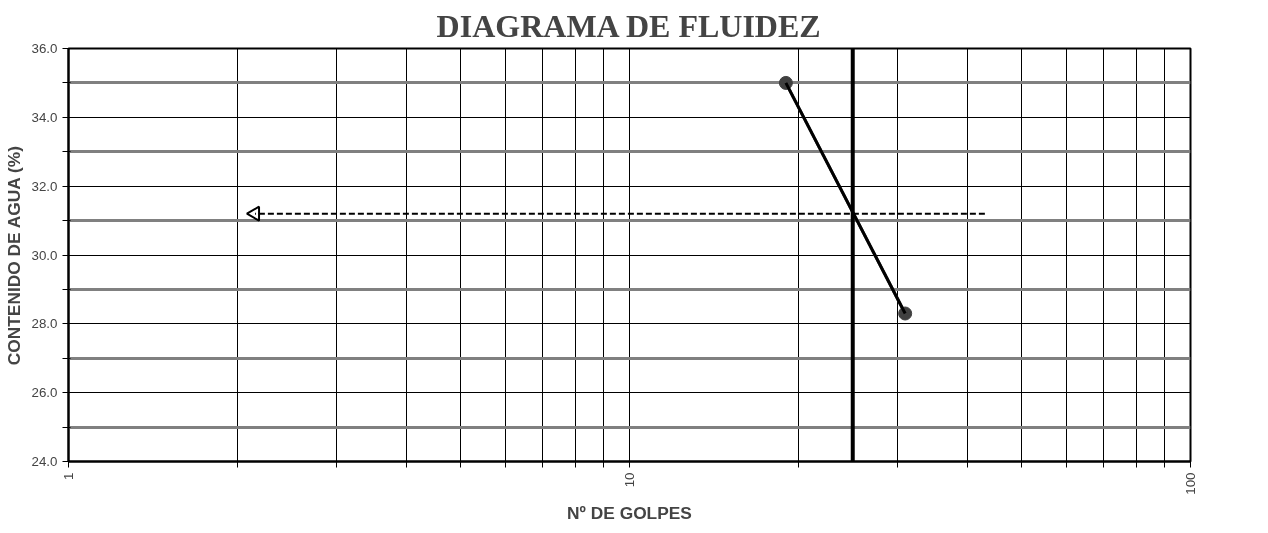  What do you see at coordinates (44, 186) in the screenshot?
I see `y-tick-label: 32.0` at bounding box center [44, 186].